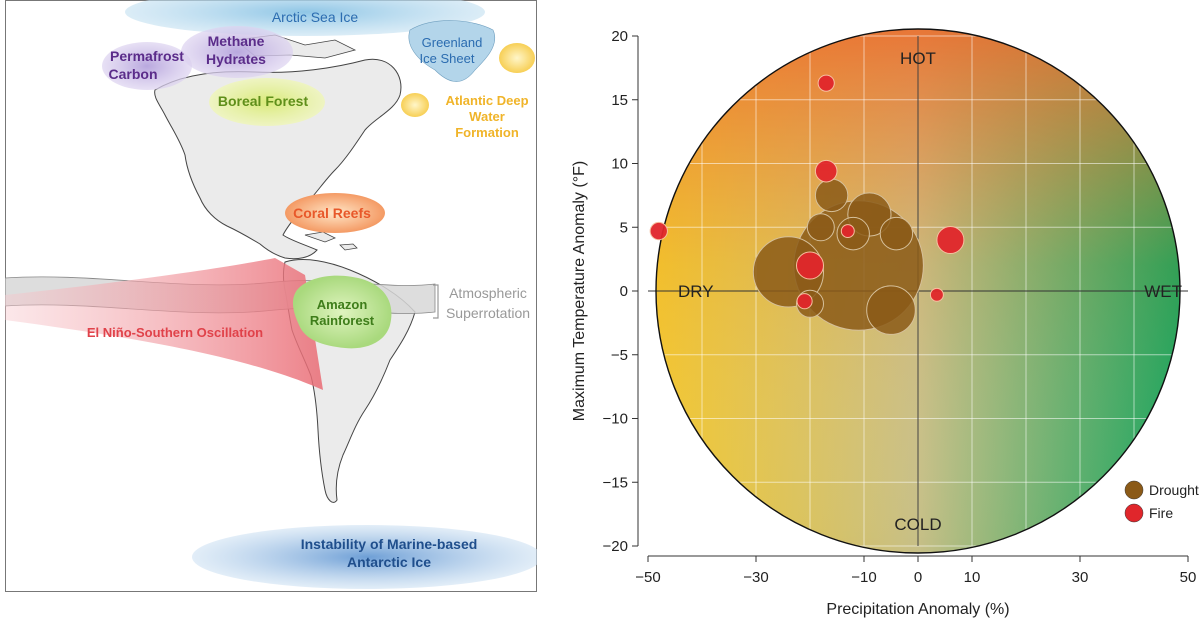 This screenshot has width=1200, height=632. Describe the element at coordinates (615, 419) in the screenshot. I see `y-tick-label: −10` at that location.